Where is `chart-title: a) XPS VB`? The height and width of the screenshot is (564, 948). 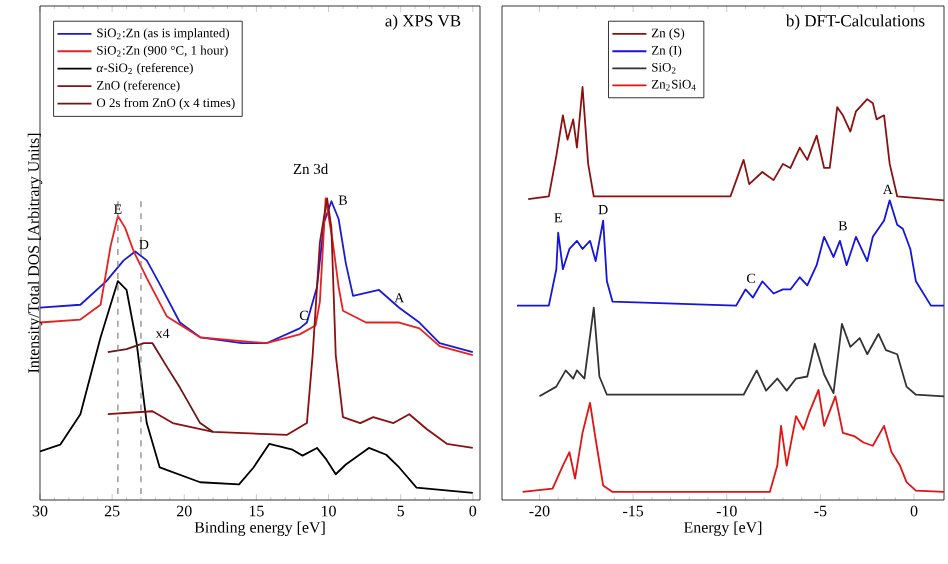
chart-title: a) XPS VB is located at coordinates (423, 22).